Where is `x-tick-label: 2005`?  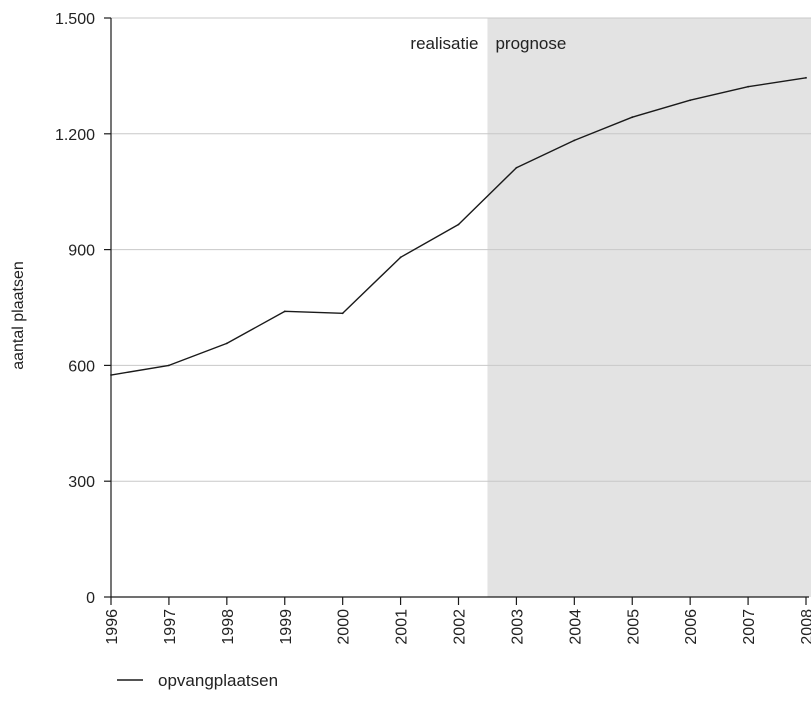
x-tick-label: 2005 is located at coordinates (633, 627).